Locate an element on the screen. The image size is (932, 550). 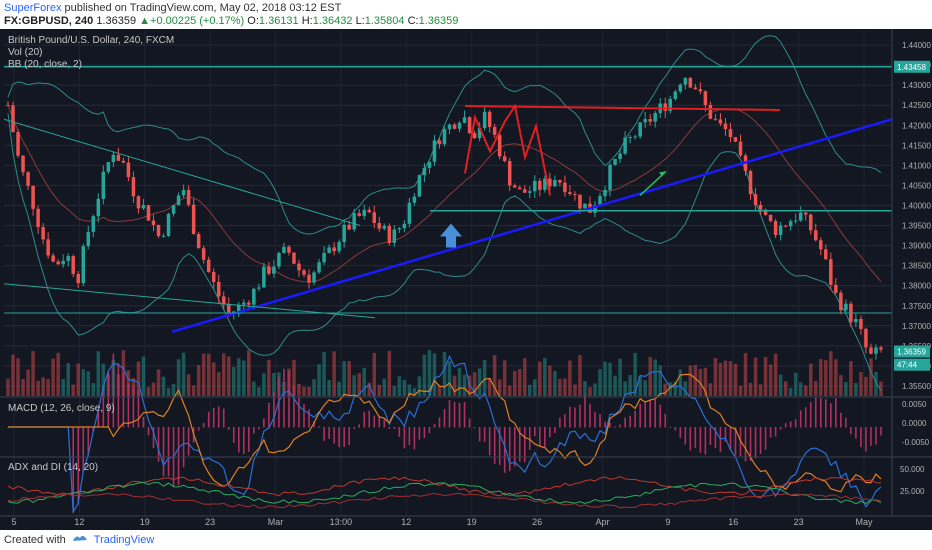
descending-channel-bottom is located at coordinates (189, 301).